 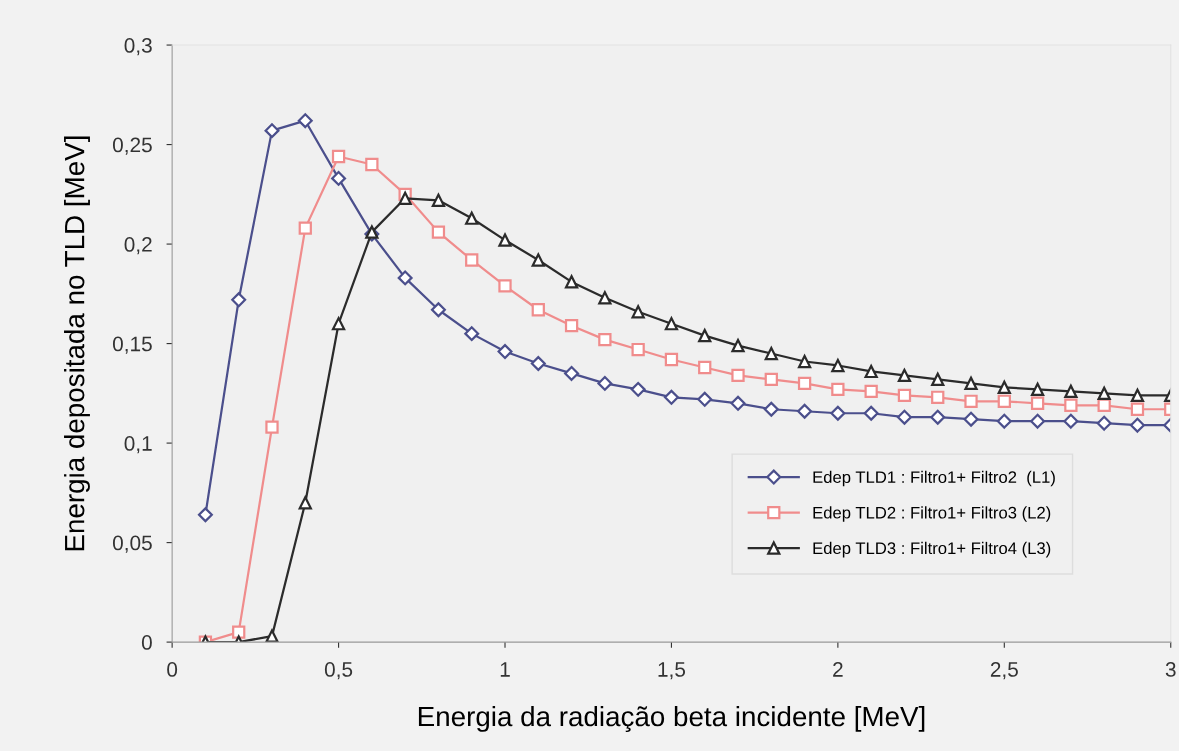 I want to click on legend-label: Edep TLD2 : Filtro1+ Filtro3 (L2), so click(x=932, y=514).